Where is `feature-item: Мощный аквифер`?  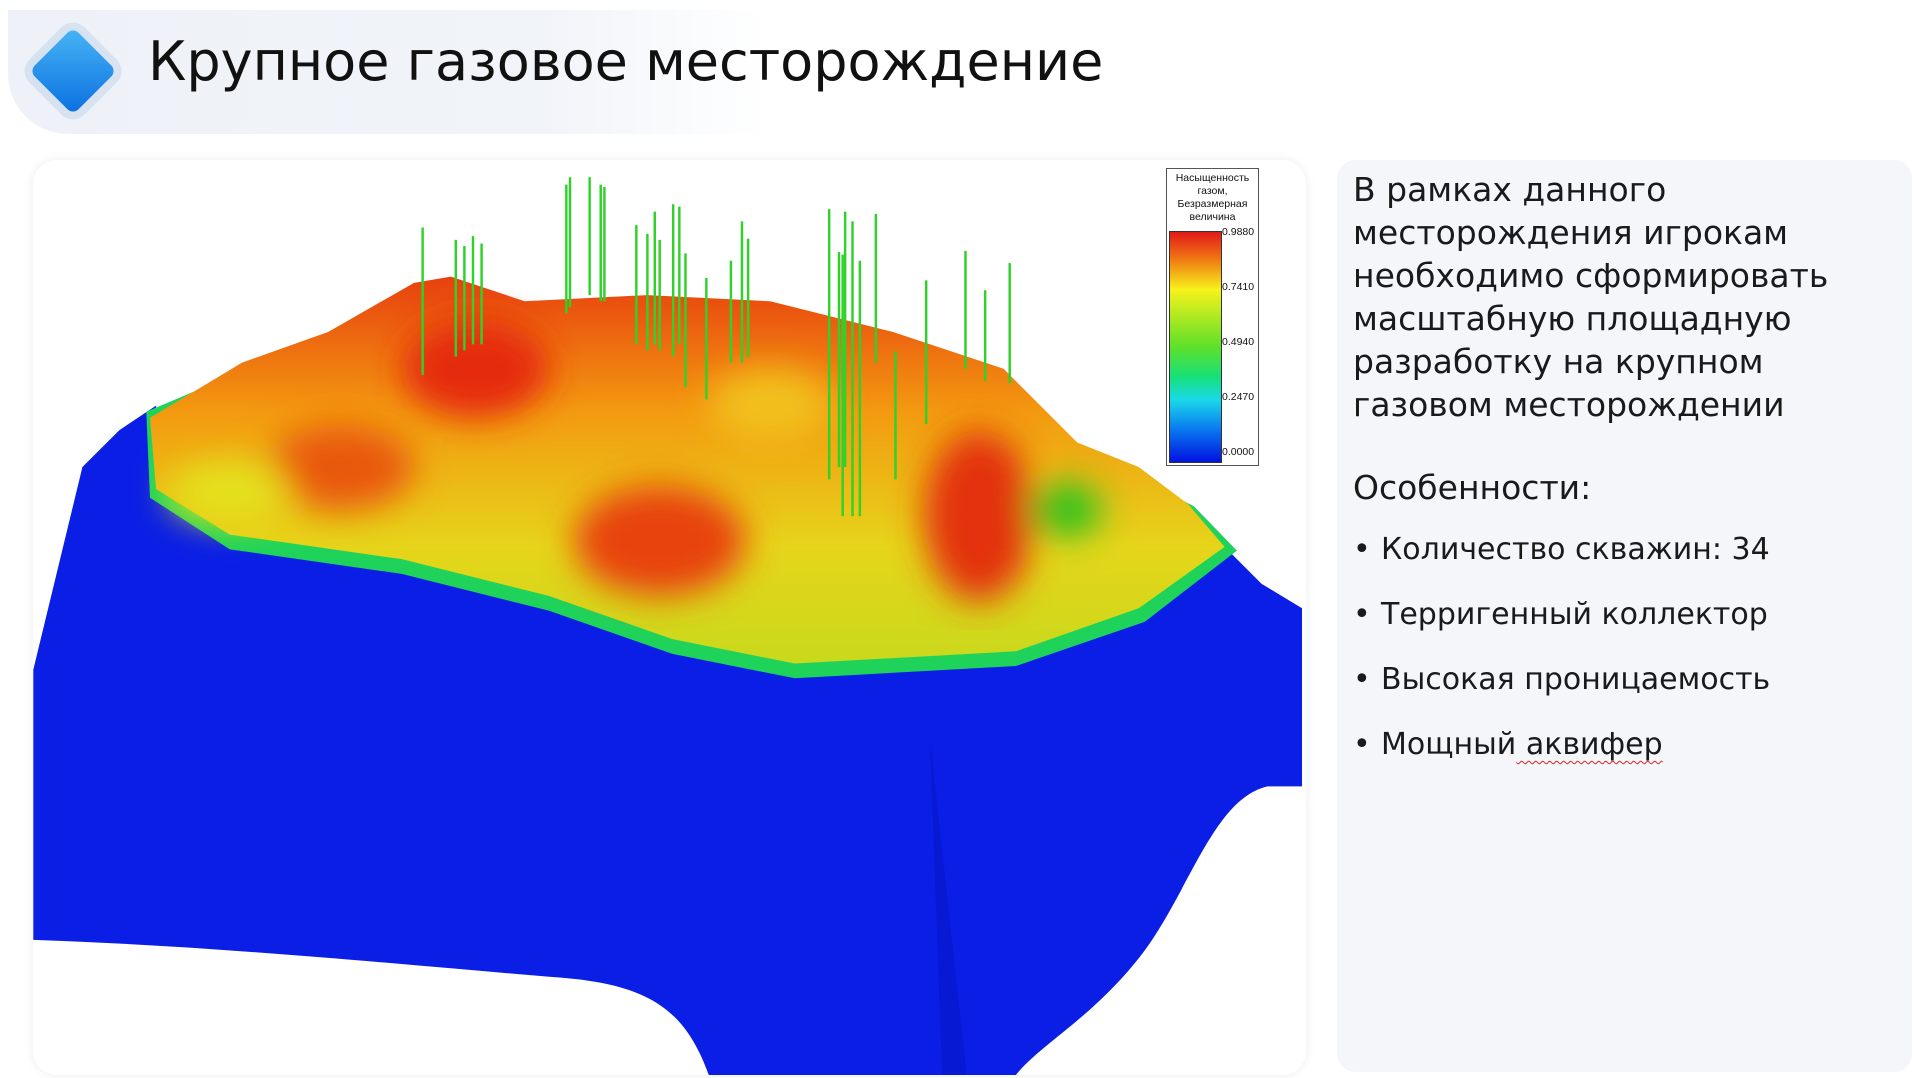
feature-item: Мощный аквифер is located at coordinates (1561, 759).